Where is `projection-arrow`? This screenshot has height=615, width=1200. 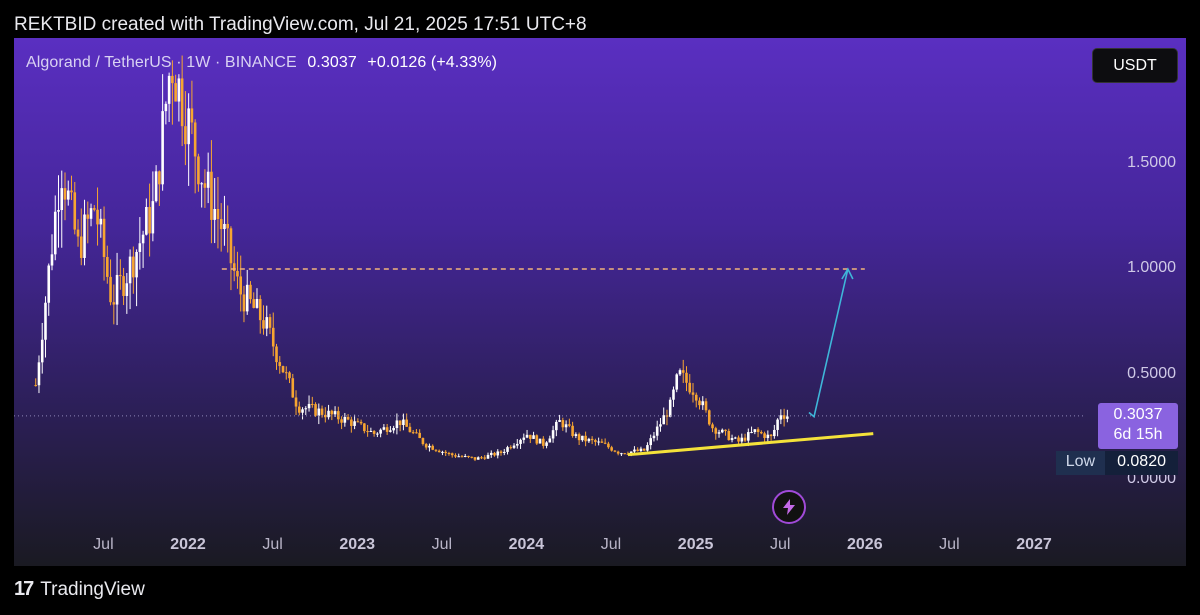
projection-arrow is located at coordinates (828, 343).